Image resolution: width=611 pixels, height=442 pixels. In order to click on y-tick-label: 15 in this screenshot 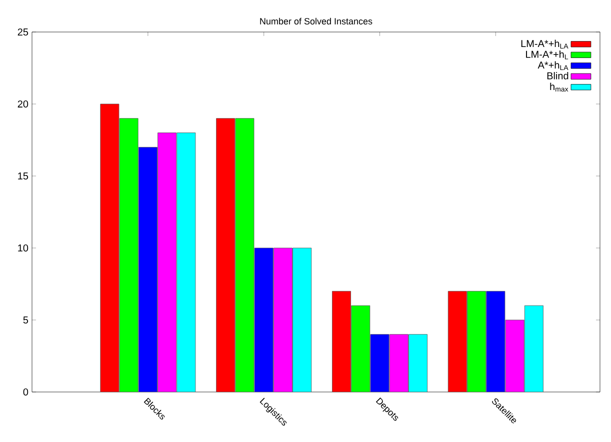, I will do `click(23, 176)`.